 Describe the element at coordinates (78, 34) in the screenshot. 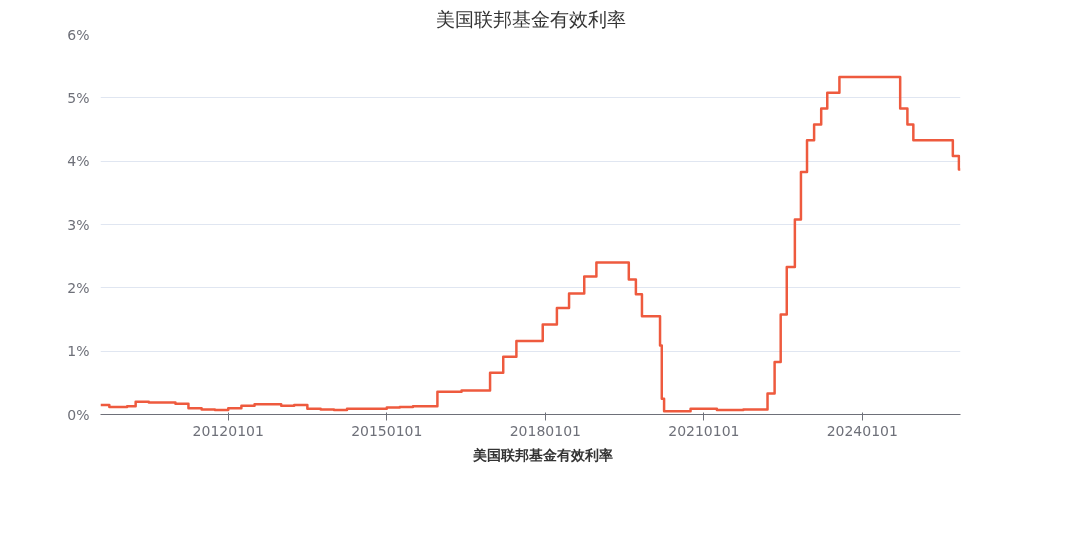

I see `y-tick-label: 6%` at that location.